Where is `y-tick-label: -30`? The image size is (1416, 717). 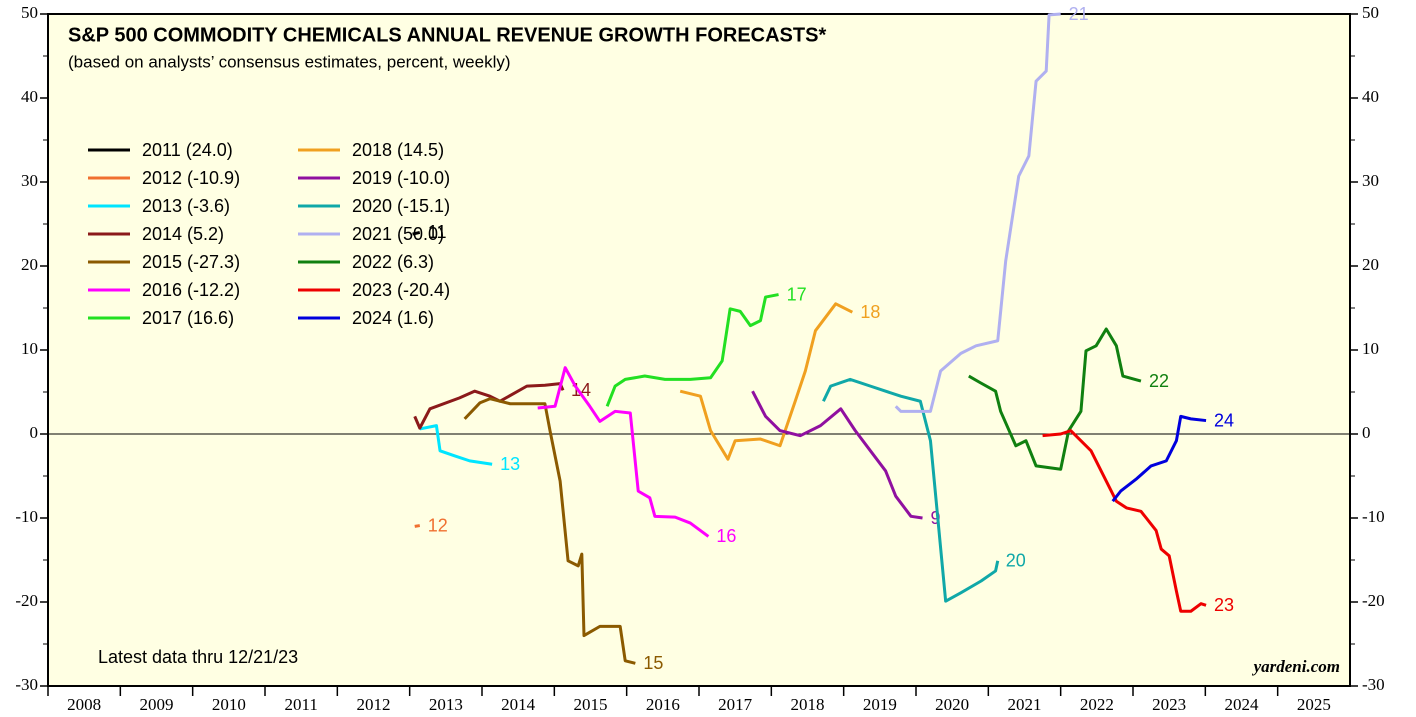 y-tick-label: -30 is located at coordinates (26, 684).